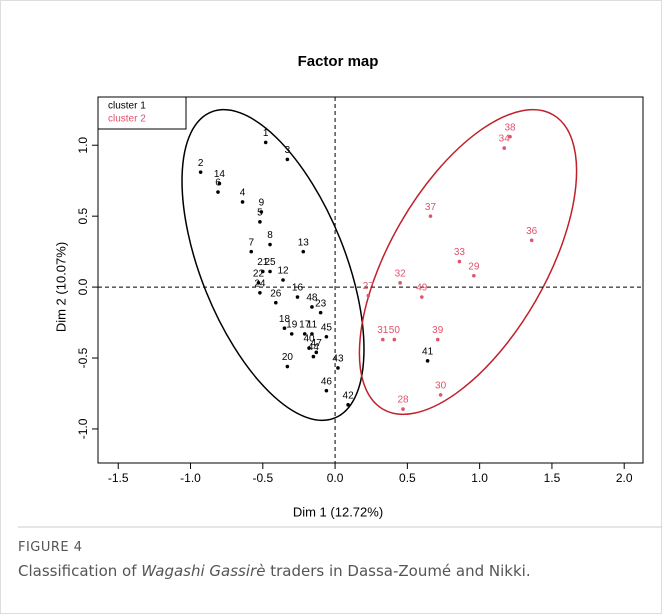  I want to click on point-label: 5, so click(260, 212).